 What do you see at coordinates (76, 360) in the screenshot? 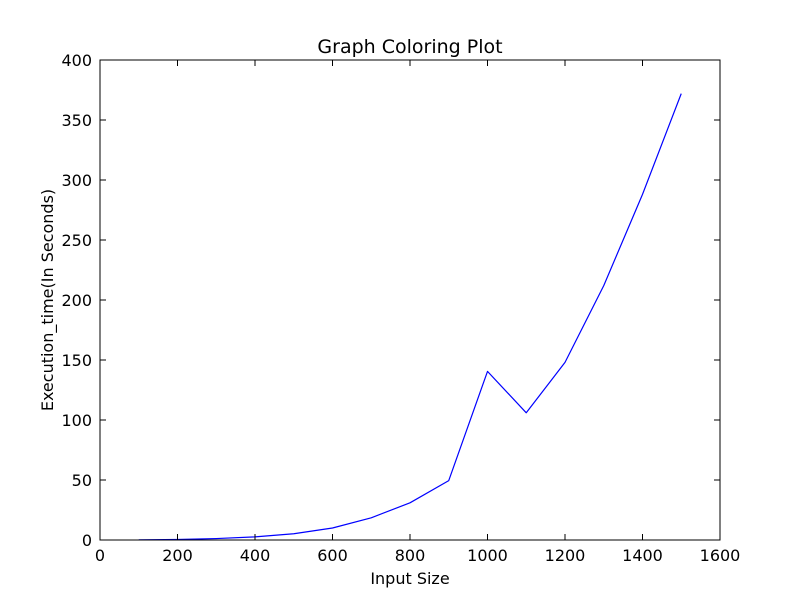
I see `y-tick-label: 150` at bounding box center [76, 360].